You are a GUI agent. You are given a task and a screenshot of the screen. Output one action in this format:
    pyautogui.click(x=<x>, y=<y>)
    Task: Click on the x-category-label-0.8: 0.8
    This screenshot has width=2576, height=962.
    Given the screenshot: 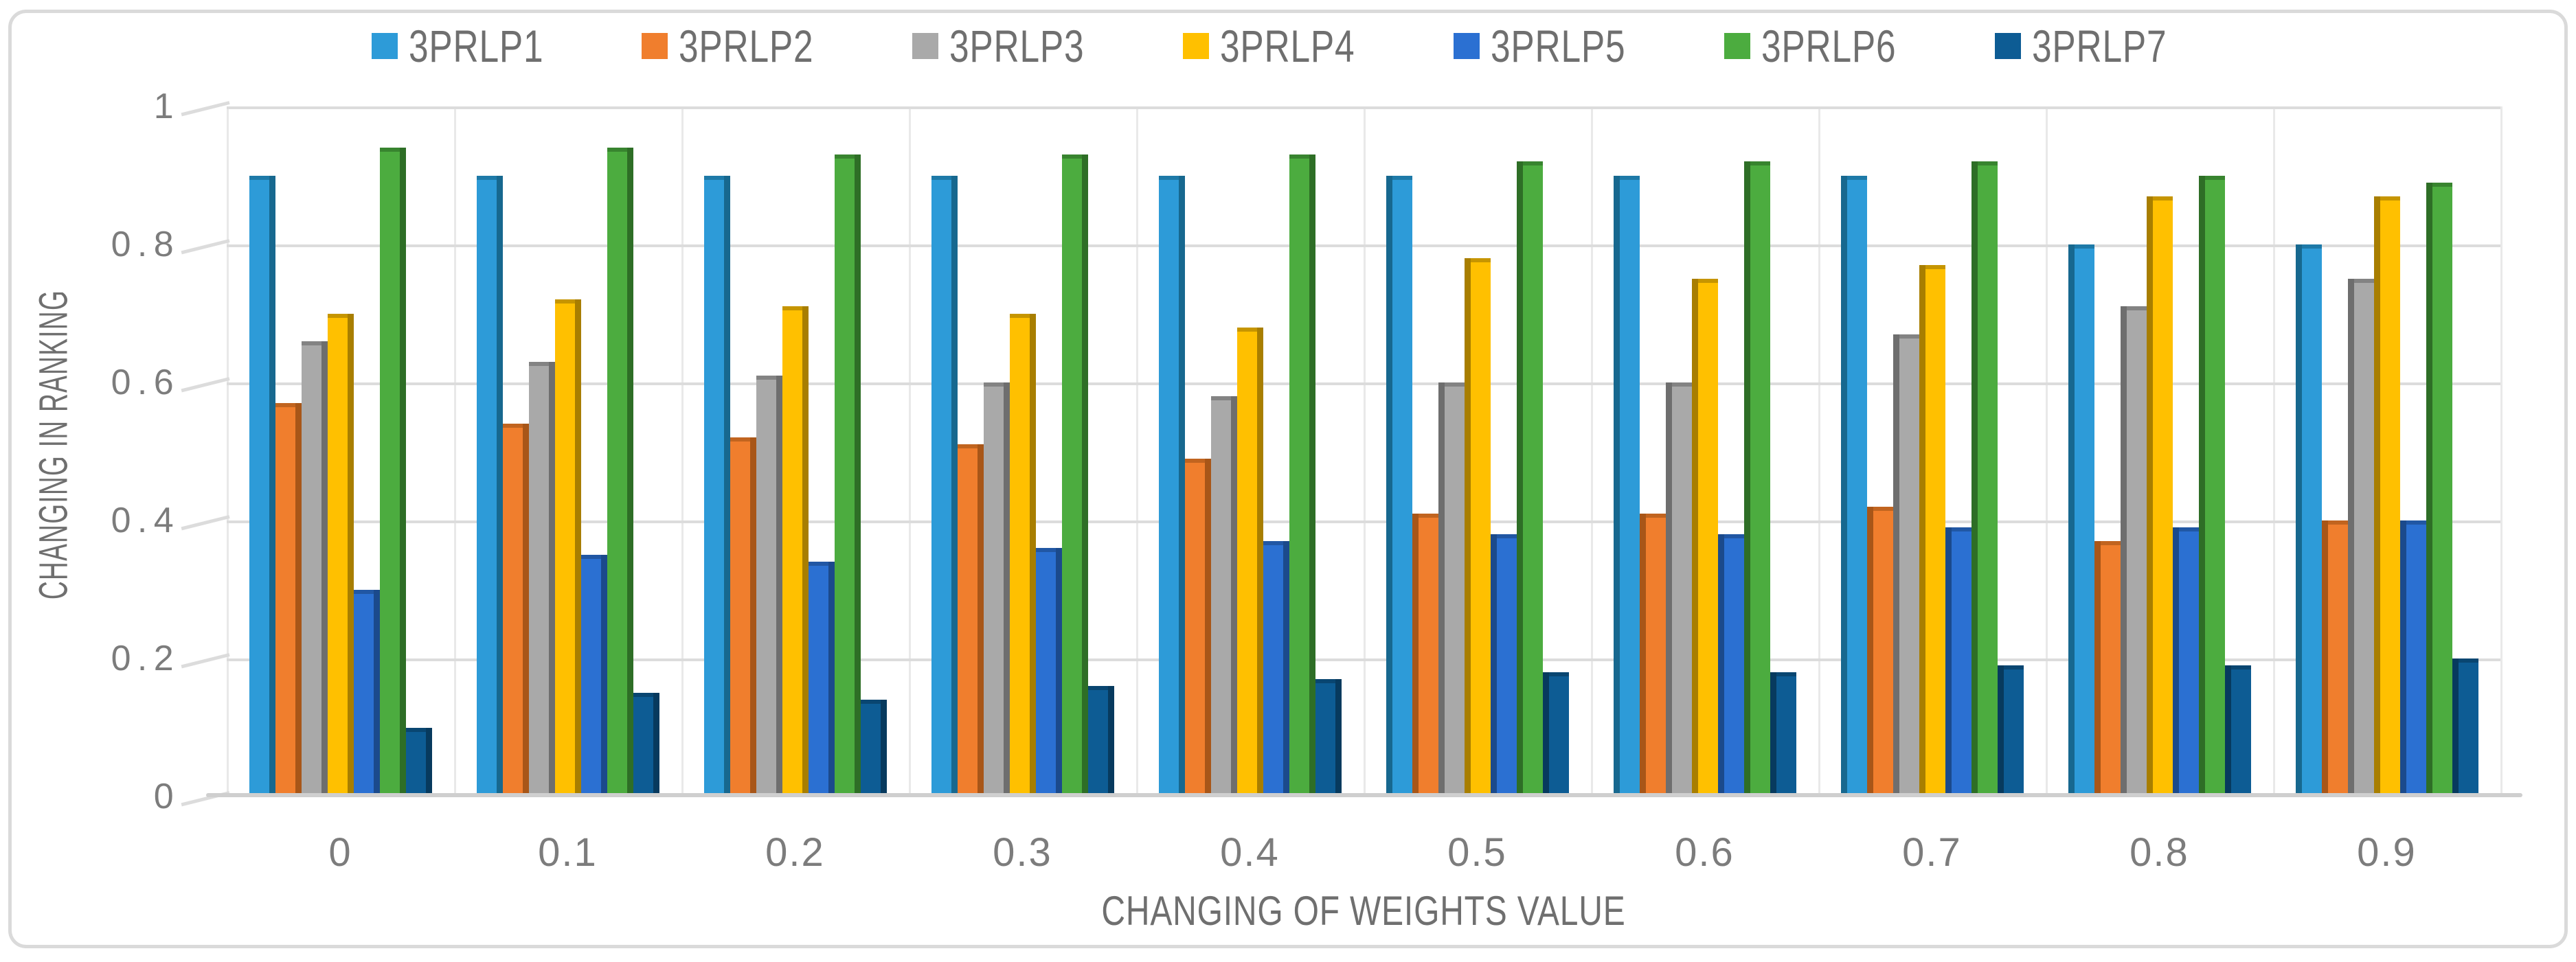 What is the action you would take?
    pyautogui.click(x=2159, y=852)
    